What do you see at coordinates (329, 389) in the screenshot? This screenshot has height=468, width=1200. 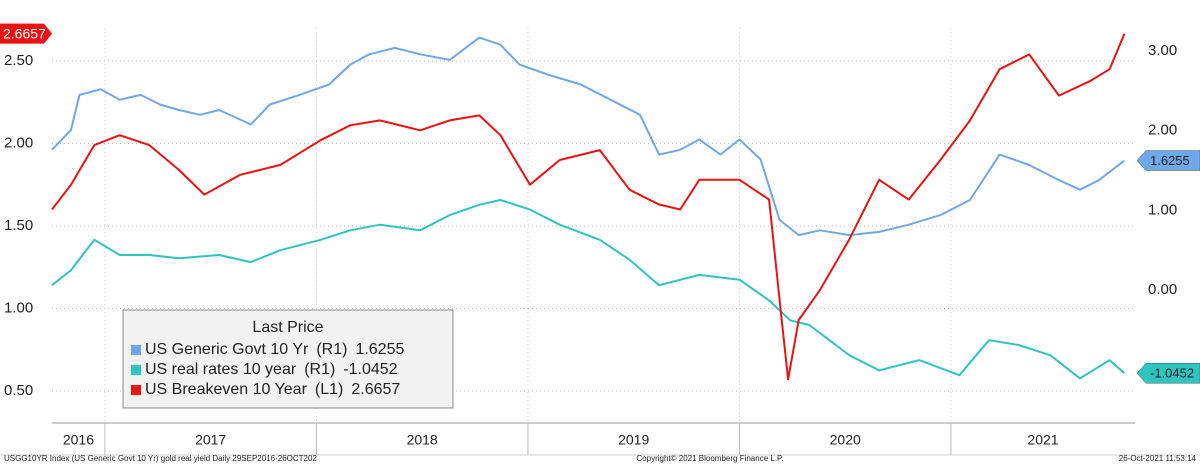 I see `legend-entry-part: (L1)` at bounding box center [329, 389].